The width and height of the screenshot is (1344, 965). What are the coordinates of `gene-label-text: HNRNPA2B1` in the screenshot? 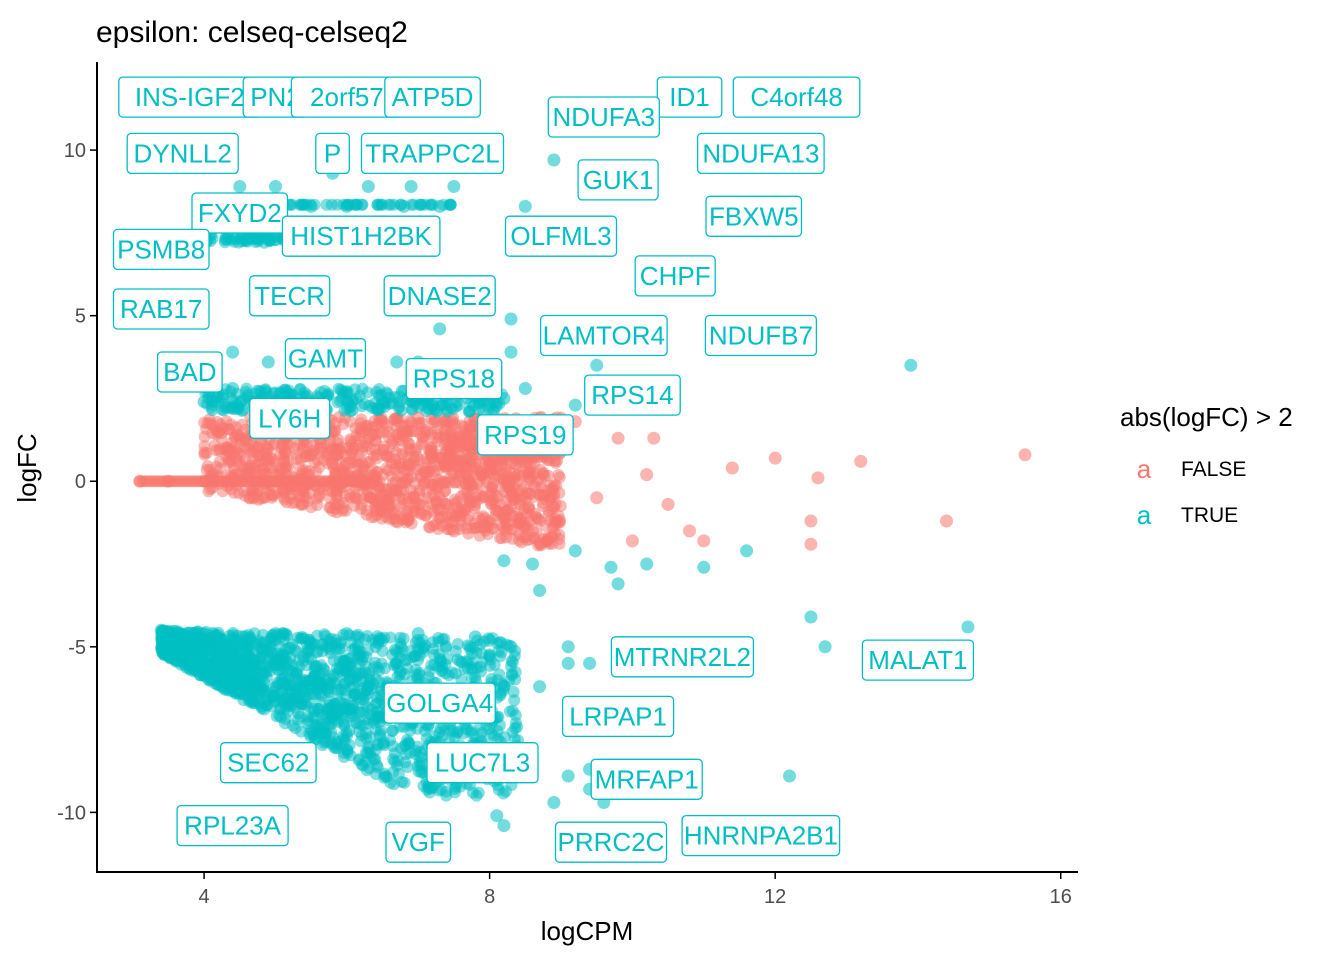 It's located at (761, 836).